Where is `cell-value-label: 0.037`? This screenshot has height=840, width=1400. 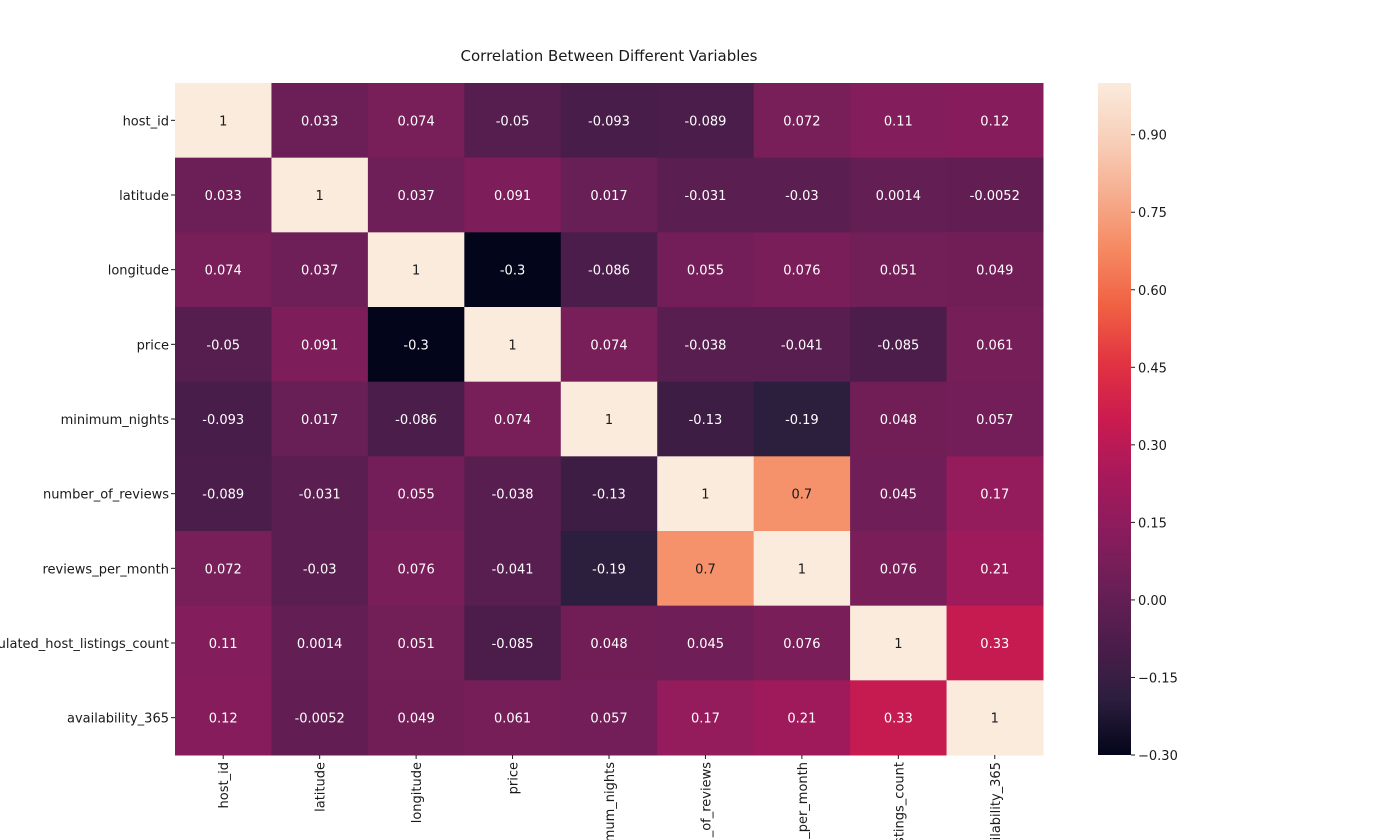
cell-value-label: 0.037 is located at coordinates (319, 271).